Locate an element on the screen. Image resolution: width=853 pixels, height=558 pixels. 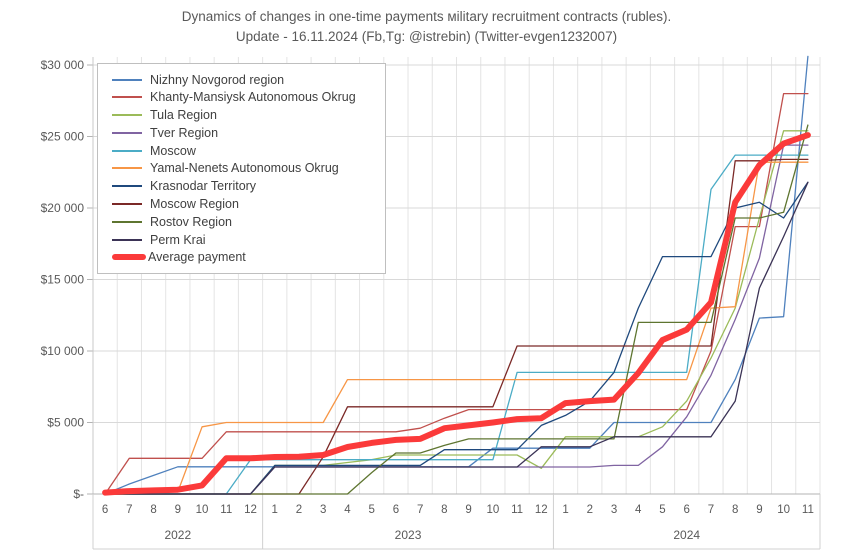
legend-item-khanty-mansiysk-autonomous-okrug: Khanty-Mansiysk Autonomous Okrug is located at coordinates (243, 97).